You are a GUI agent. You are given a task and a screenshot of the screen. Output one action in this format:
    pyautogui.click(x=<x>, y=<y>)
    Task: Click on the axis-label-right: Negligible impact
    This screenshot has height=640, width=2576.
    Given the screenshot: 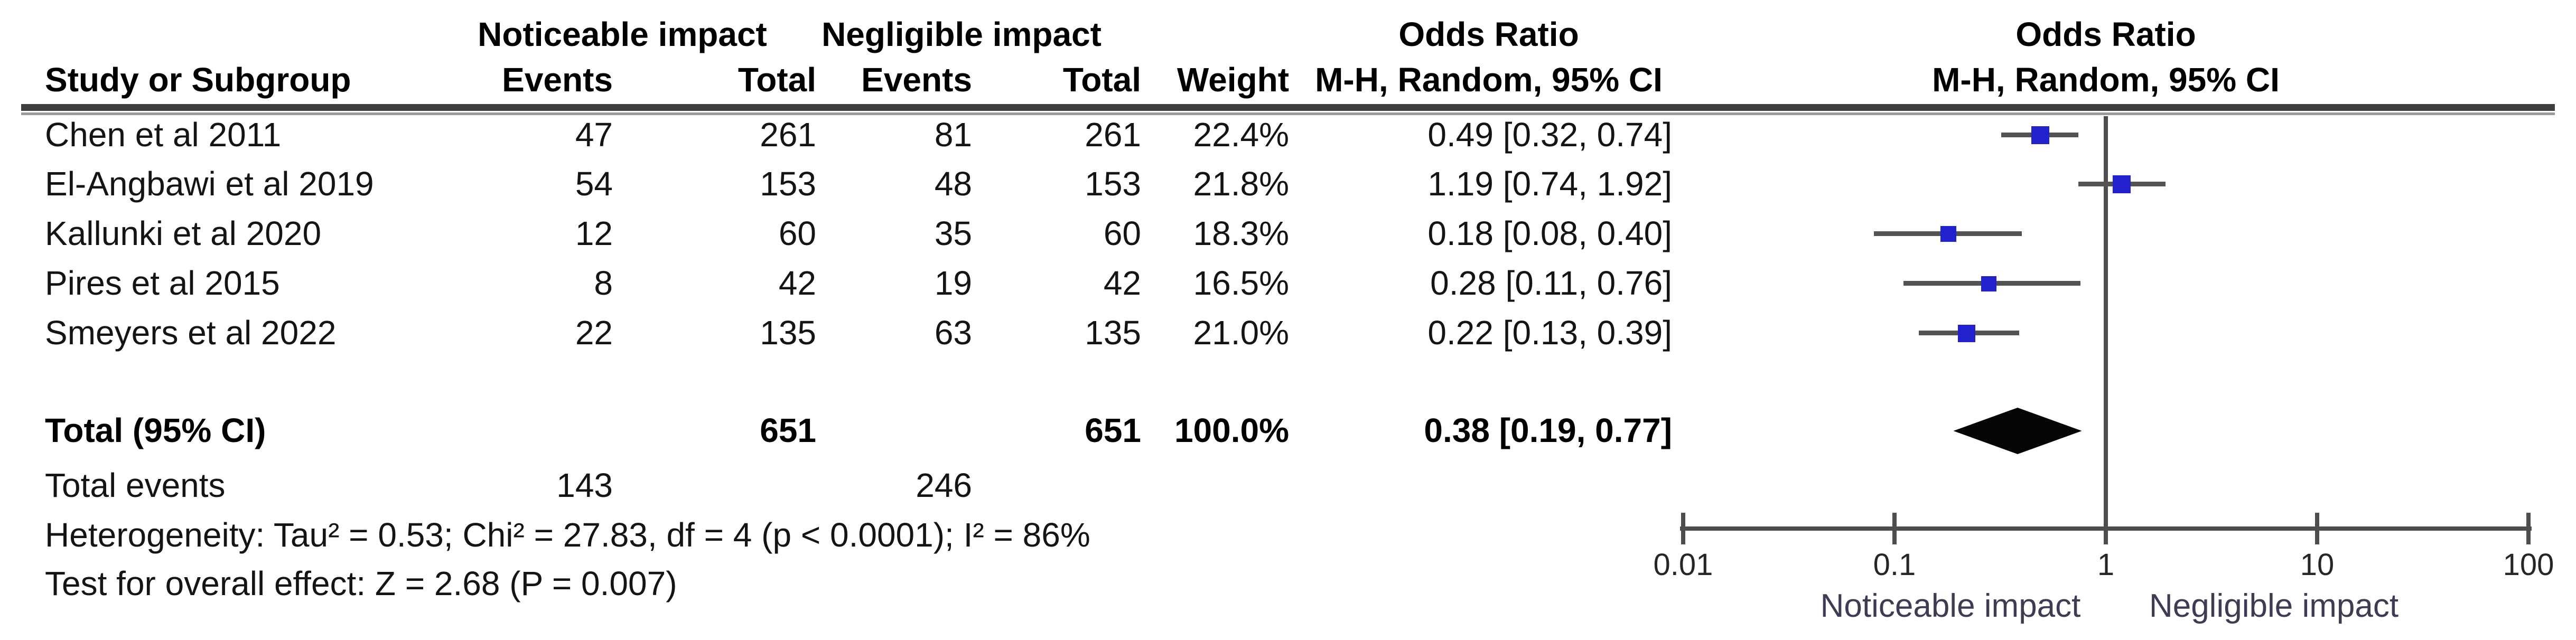 What is the action you would take?
    pyautogui.click(x=2274, y=606)
    